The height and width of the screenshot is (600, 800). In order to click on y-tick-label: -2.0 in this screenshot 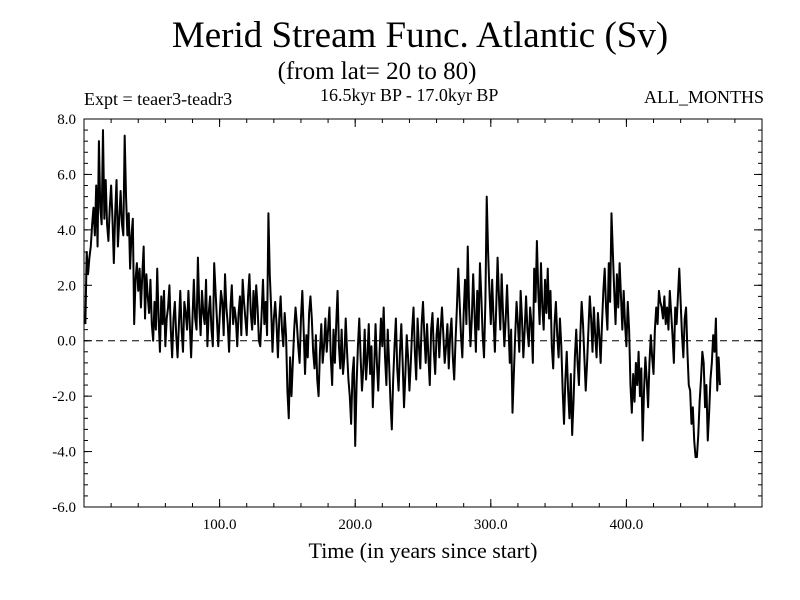, I will do `click(64, 397)`.